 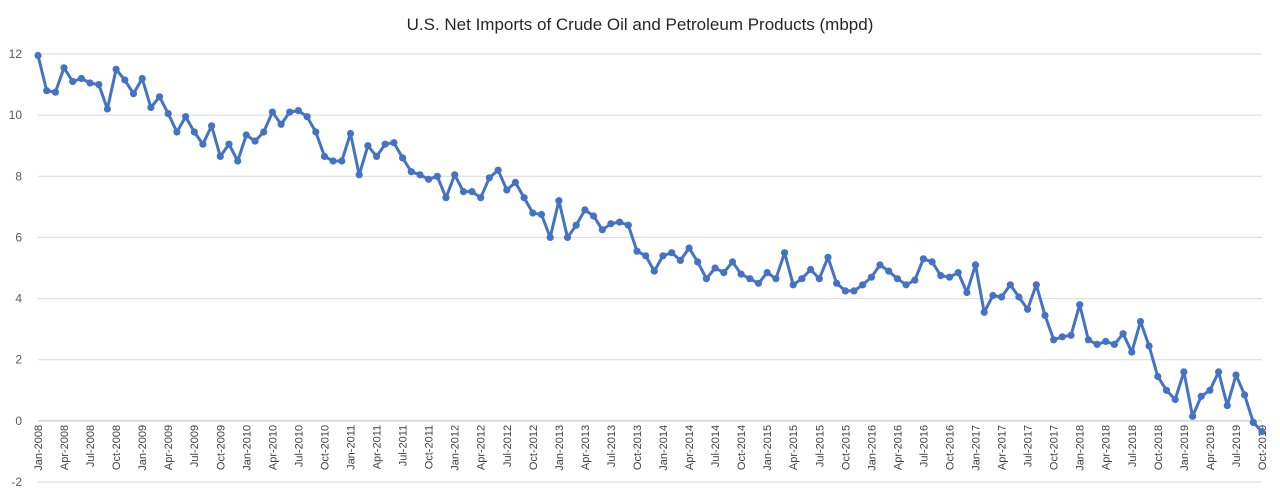 What do you see at coordinates (638, 447) in the screenshot?
I see `x-tick-label: Oct-2013` at bounding box center [638, 447].